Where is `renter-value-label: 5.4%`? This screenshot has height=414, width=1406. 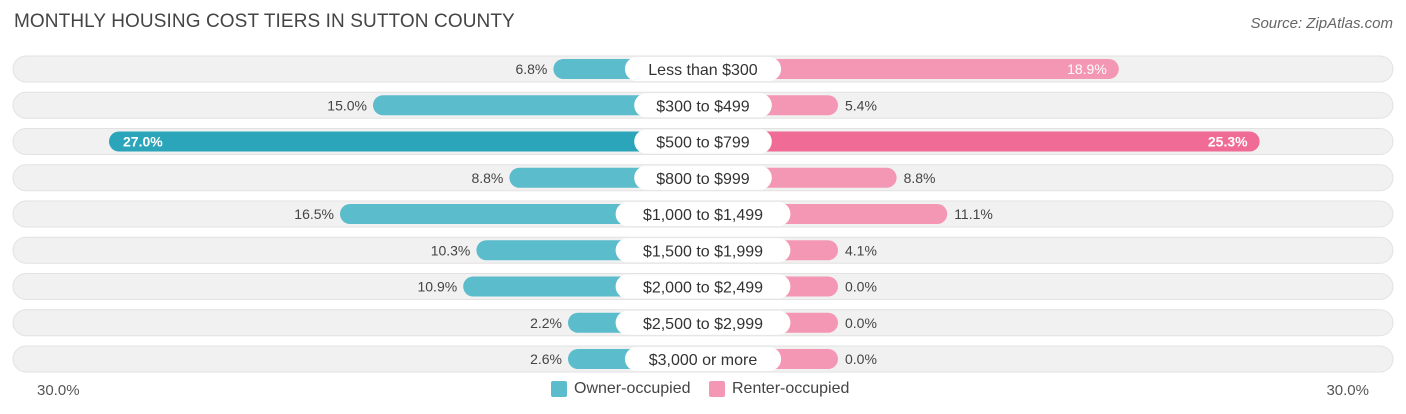
renter-value-label: 5.4% is located at coordinates (861, 105).